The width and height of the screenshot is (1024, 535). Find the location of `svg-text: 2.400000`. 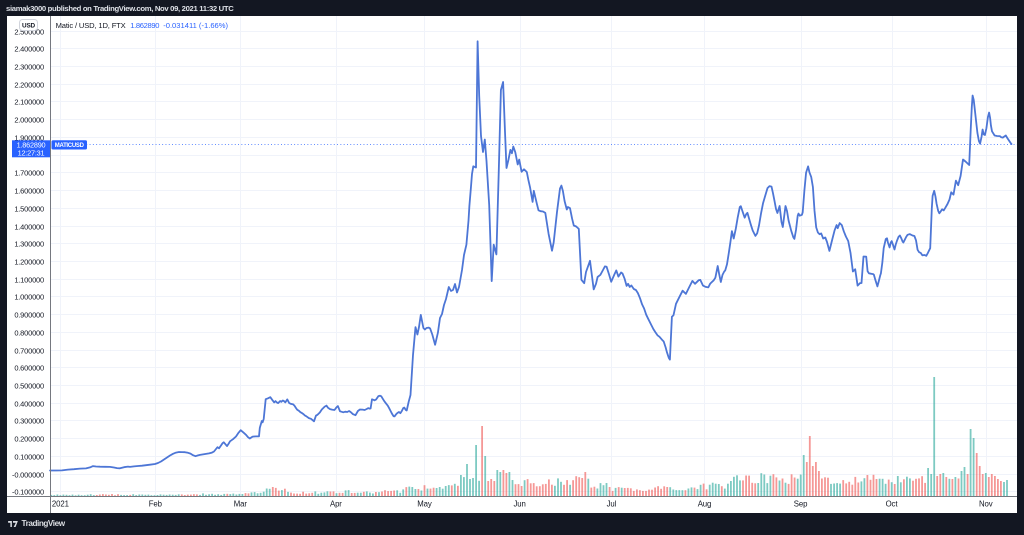

svg-text: 2.400000 is located at coordinates (29, 48).